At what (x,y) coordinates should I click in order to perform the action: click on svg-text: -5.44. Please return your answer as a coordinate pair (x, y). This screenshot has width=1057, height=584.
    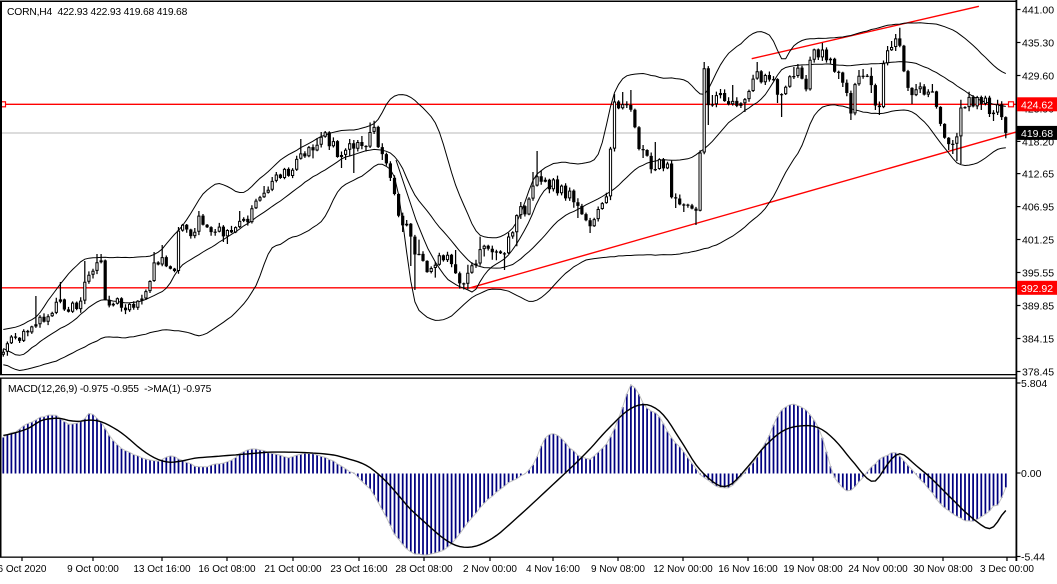
    Looking at the image, I should click on (1033, 558).